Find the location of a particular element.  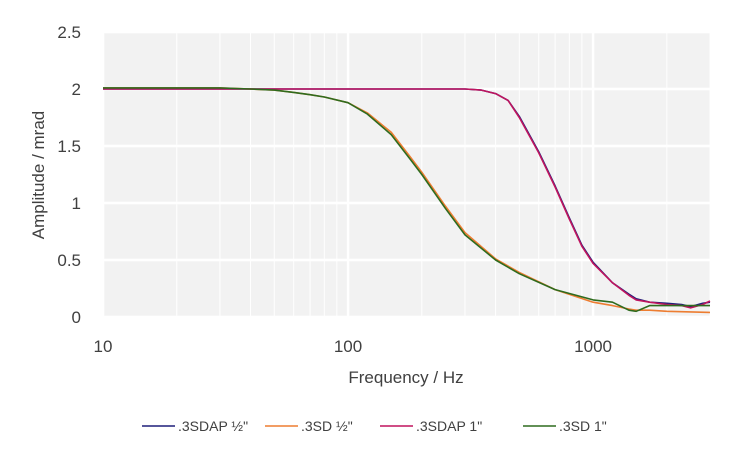

legend-item: .3SD 1" is located at coordinates (565, 426).